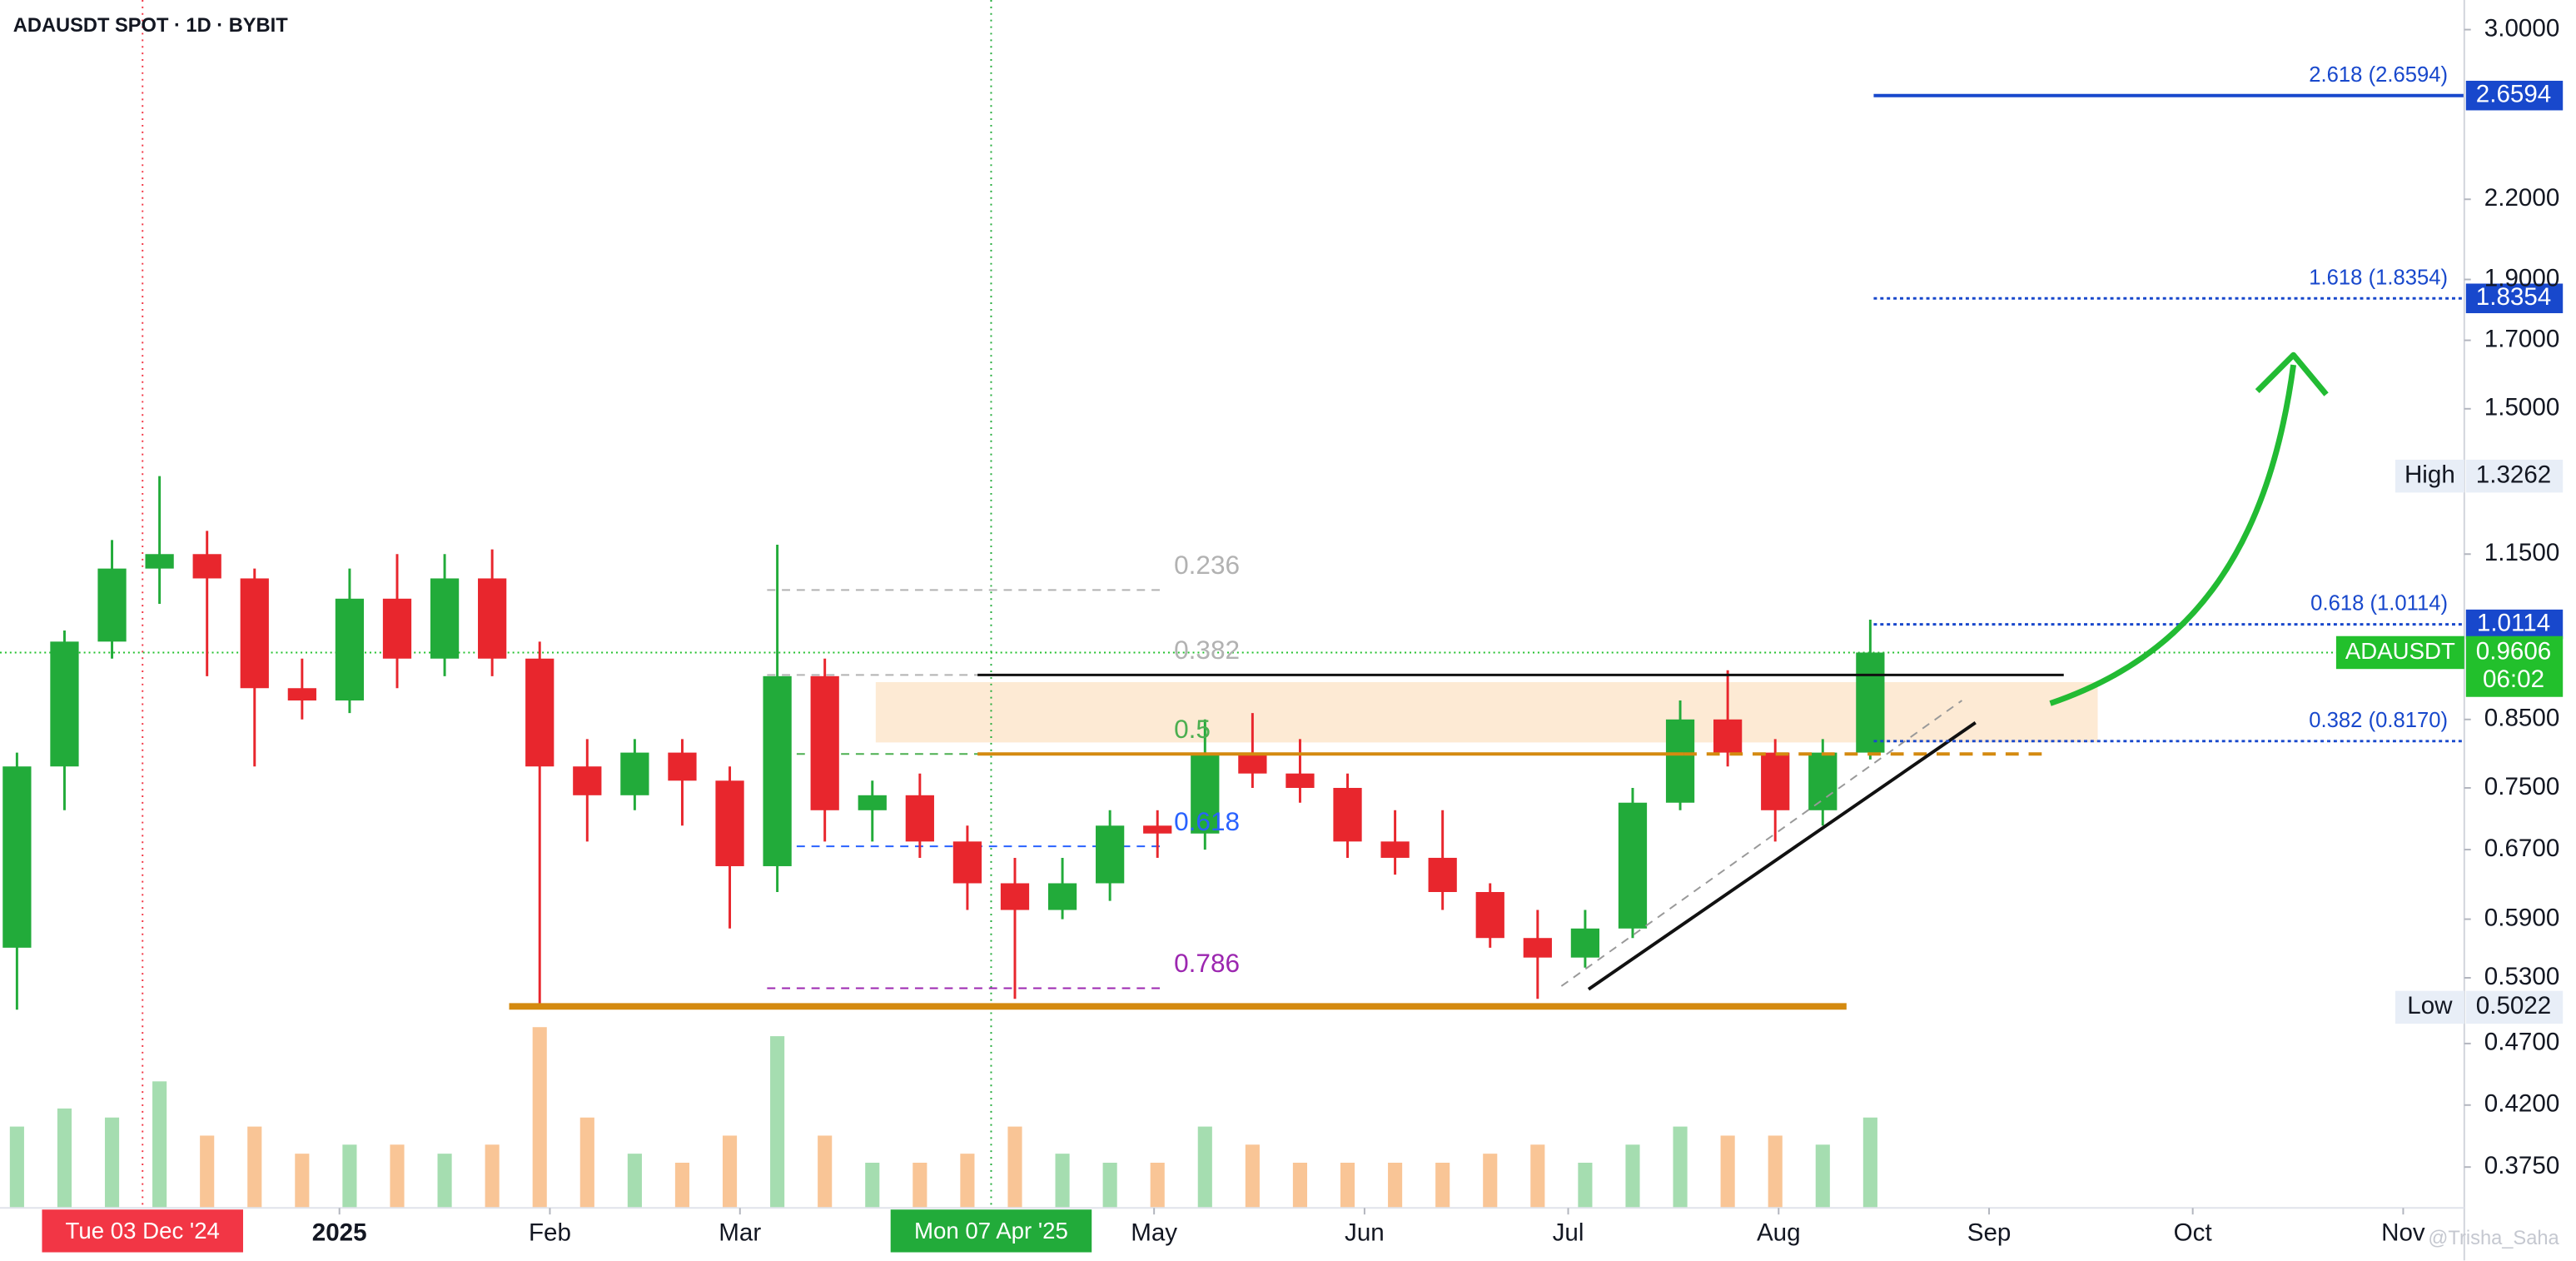  I want to click on x-tick-label: Feb, so click(550, 1233).